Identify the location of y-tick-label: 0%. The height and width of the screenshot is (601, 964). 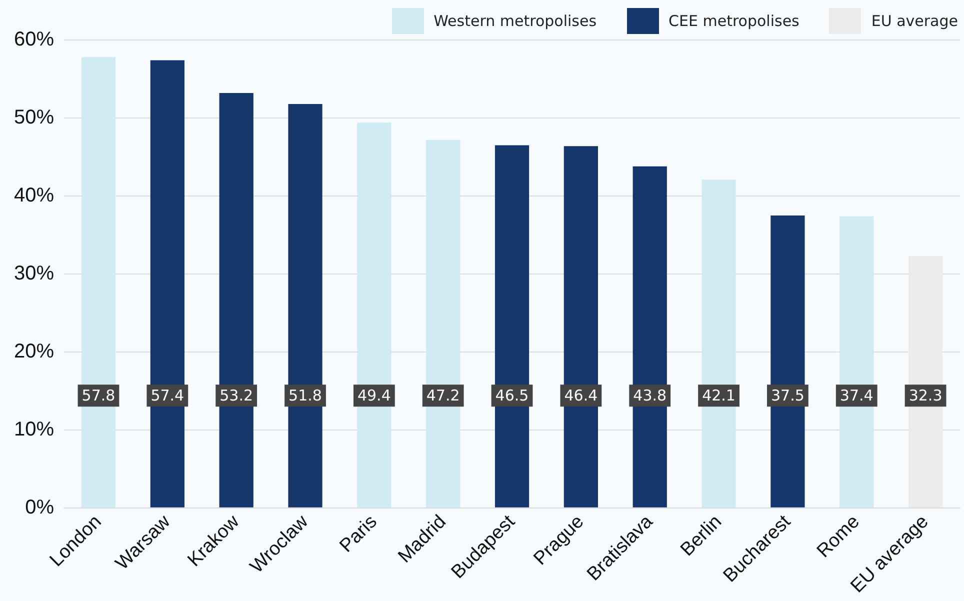
(39, 507).